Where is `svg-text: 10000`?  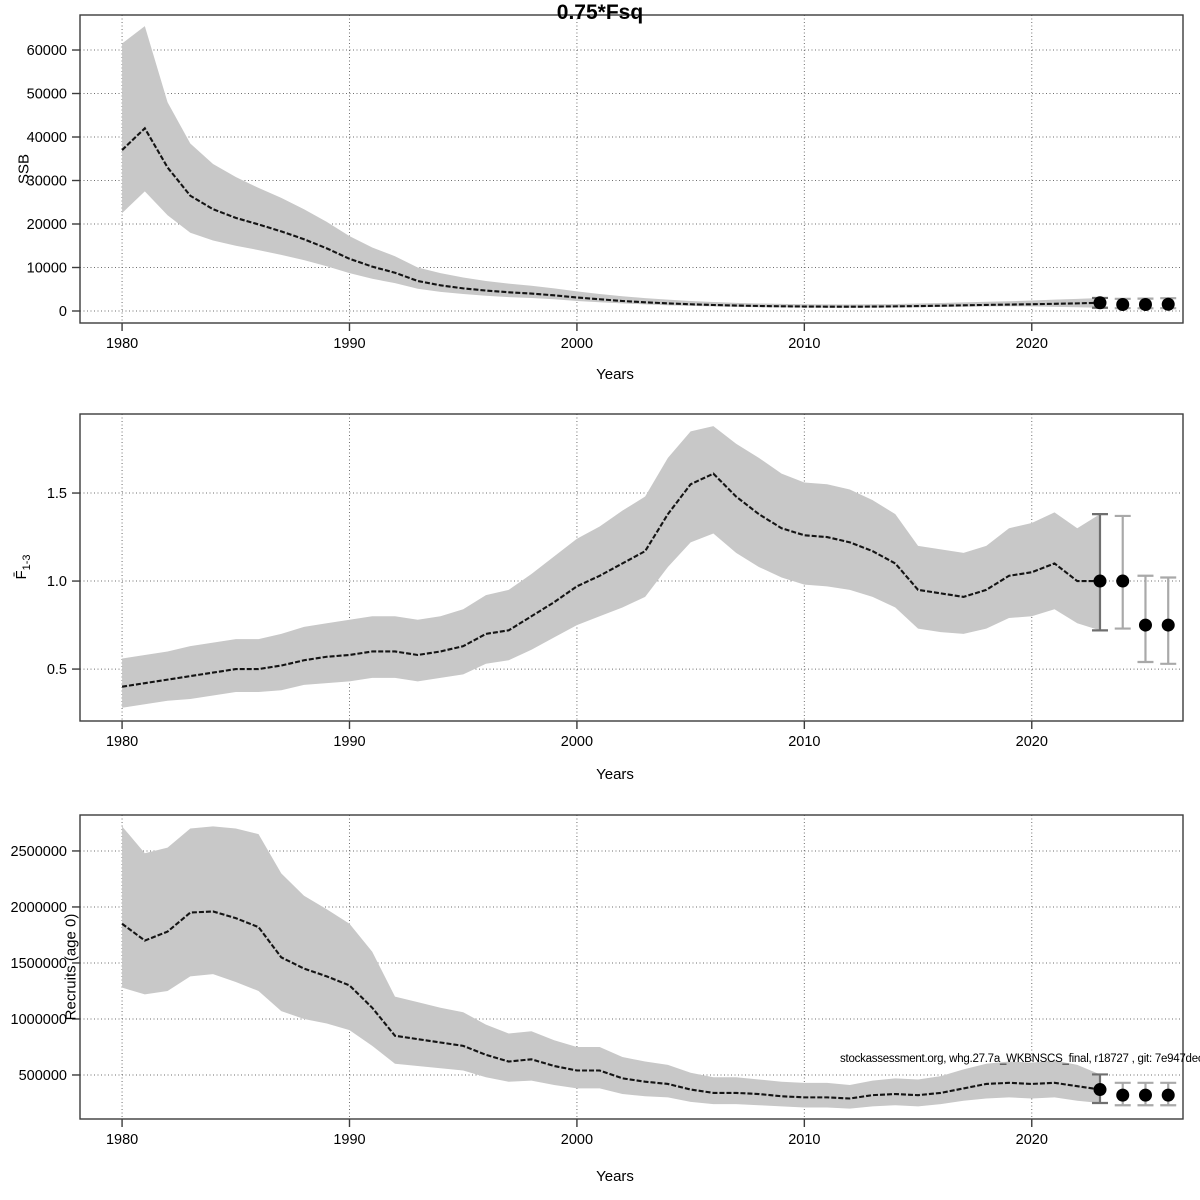
svg-text: 10000 is located at coordinates (47, 268).